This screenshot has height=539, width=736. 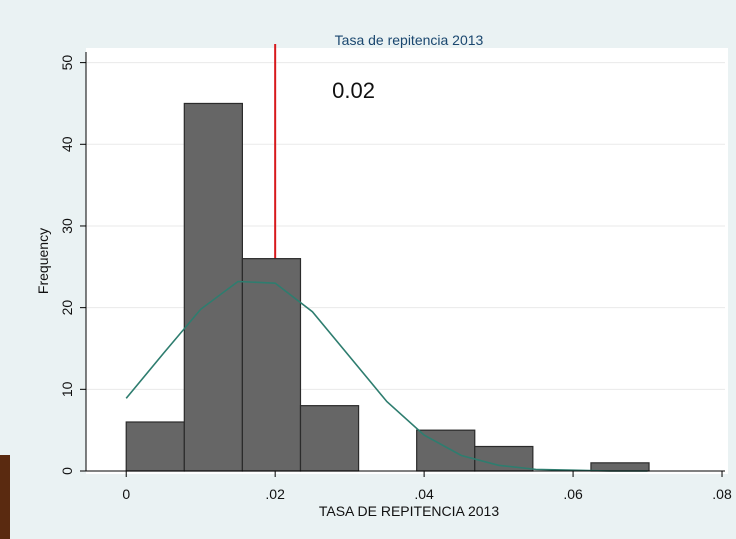 I want to click on x-tick-label: 0, so click(x=126, y=494).